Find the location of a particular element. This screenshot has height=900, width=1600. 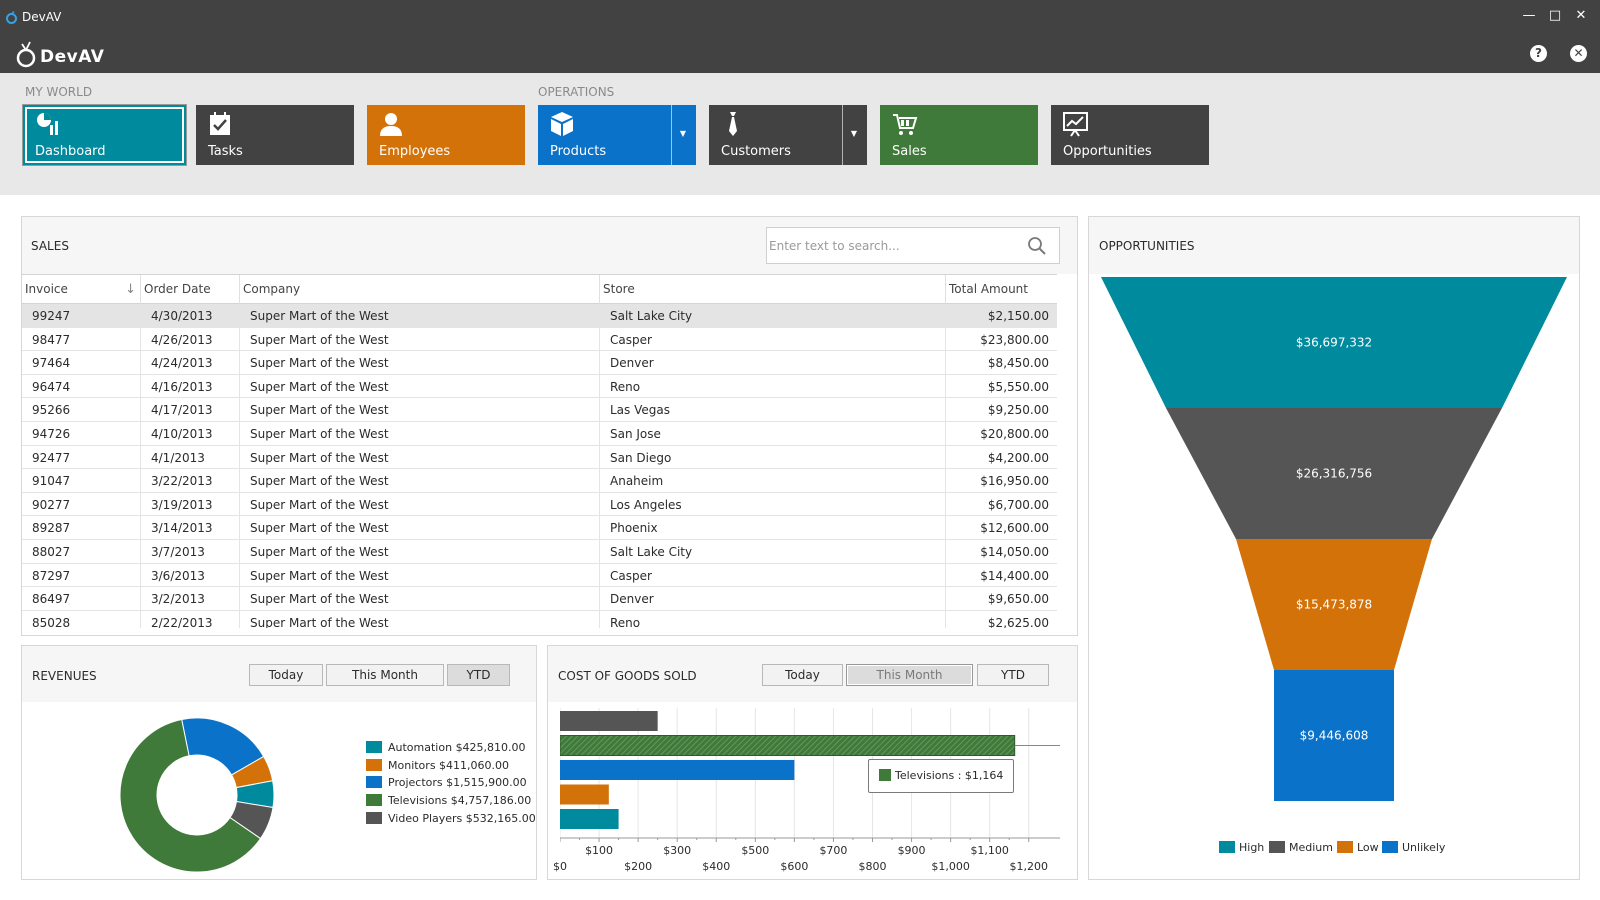

cell-store: Casper is located at coordinates (773, 575).